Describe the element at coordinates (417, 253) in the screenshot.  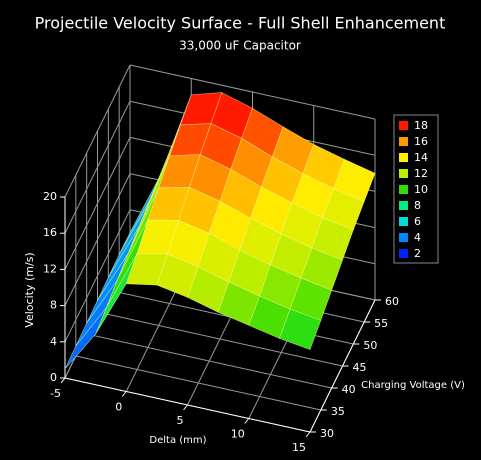
I see `legend-label: 2` at that location.